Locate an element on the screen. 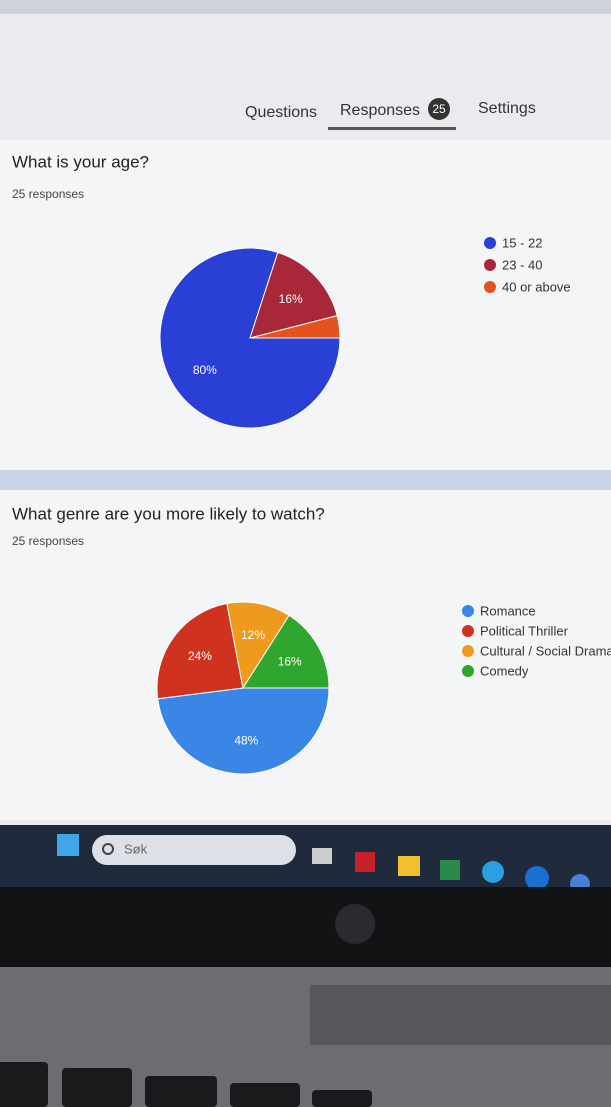 The height and width of the screenshot is (1107, 611). search-icon is located at coordinates (108, 849).